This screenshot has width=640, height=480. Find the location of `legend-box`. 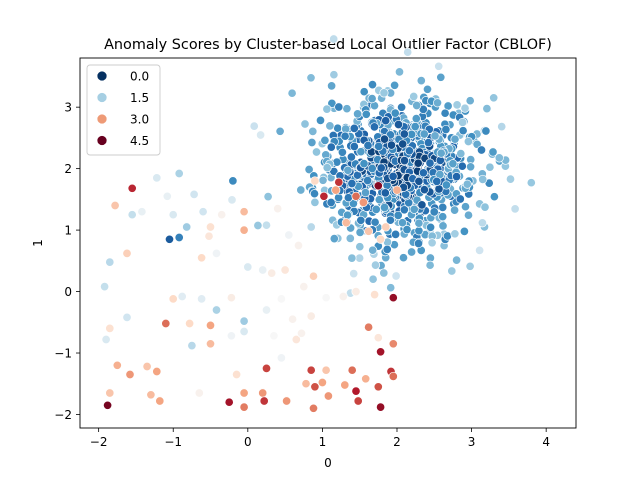

legend-box is located at coordinates (123, 110).